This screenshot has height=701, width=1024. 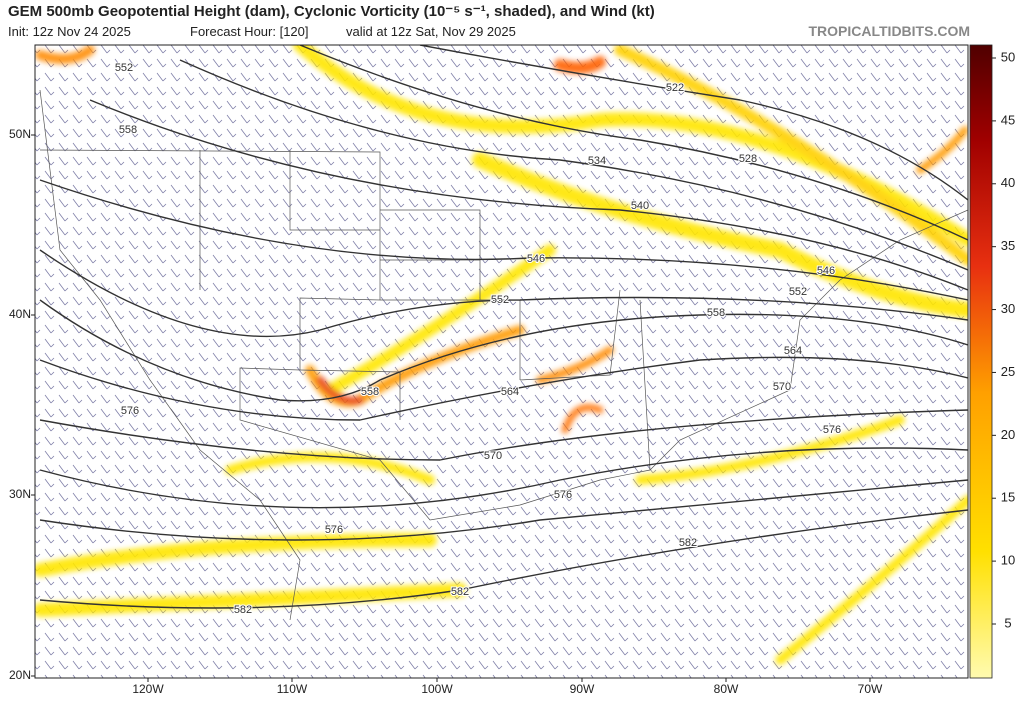 I want to click on longitude-label: 90W, so click(x=582, y=689).